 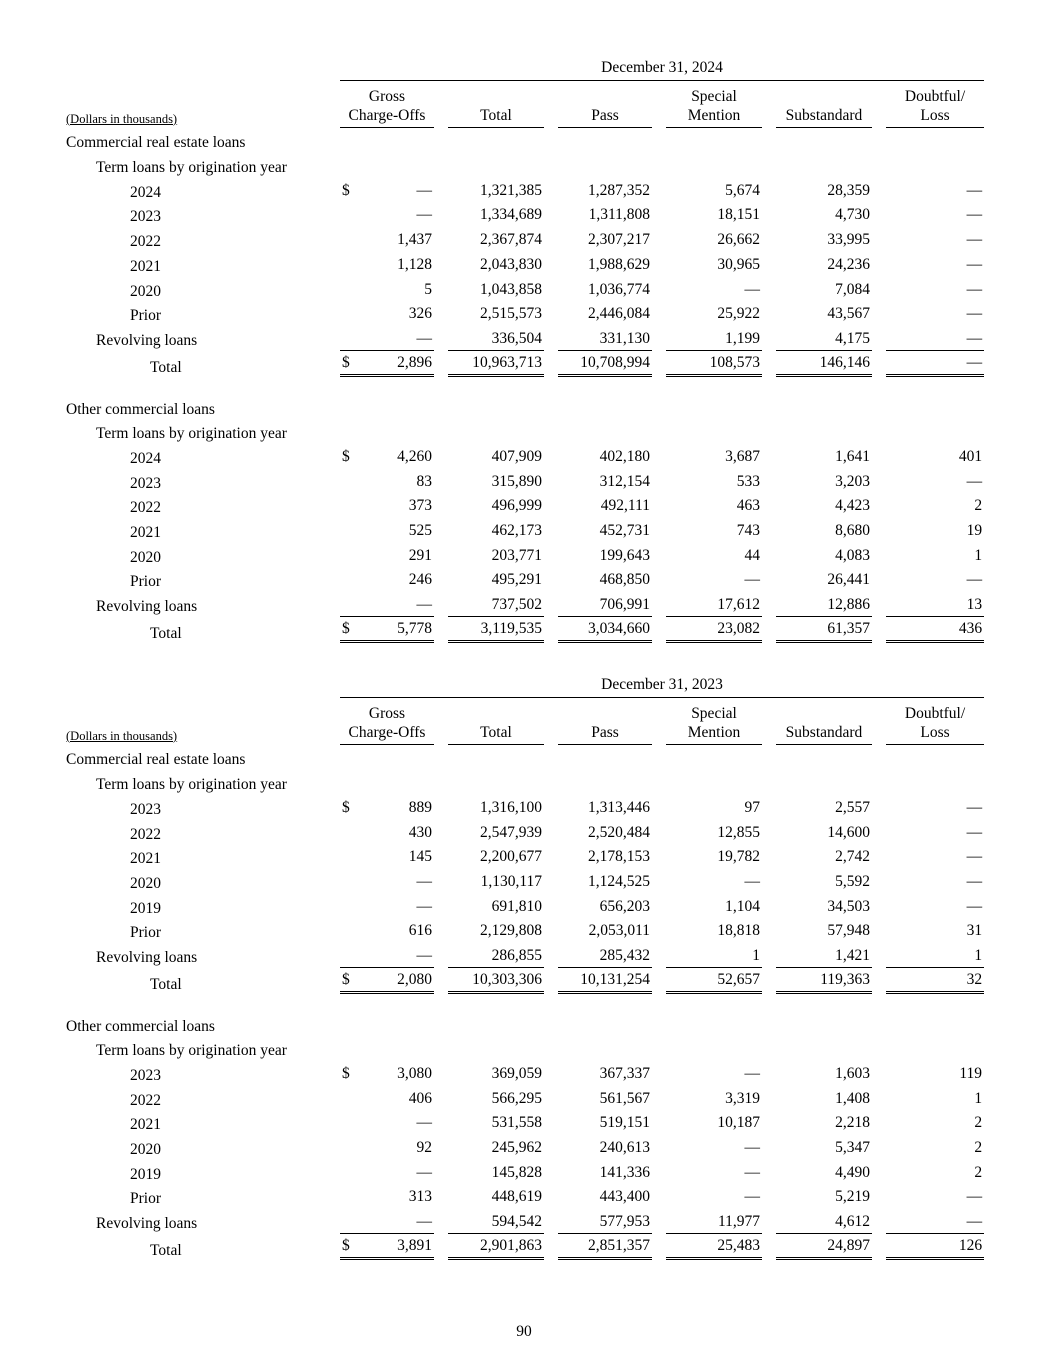 I want to click on value-text: 369,059, so click(x=516, y=1073).